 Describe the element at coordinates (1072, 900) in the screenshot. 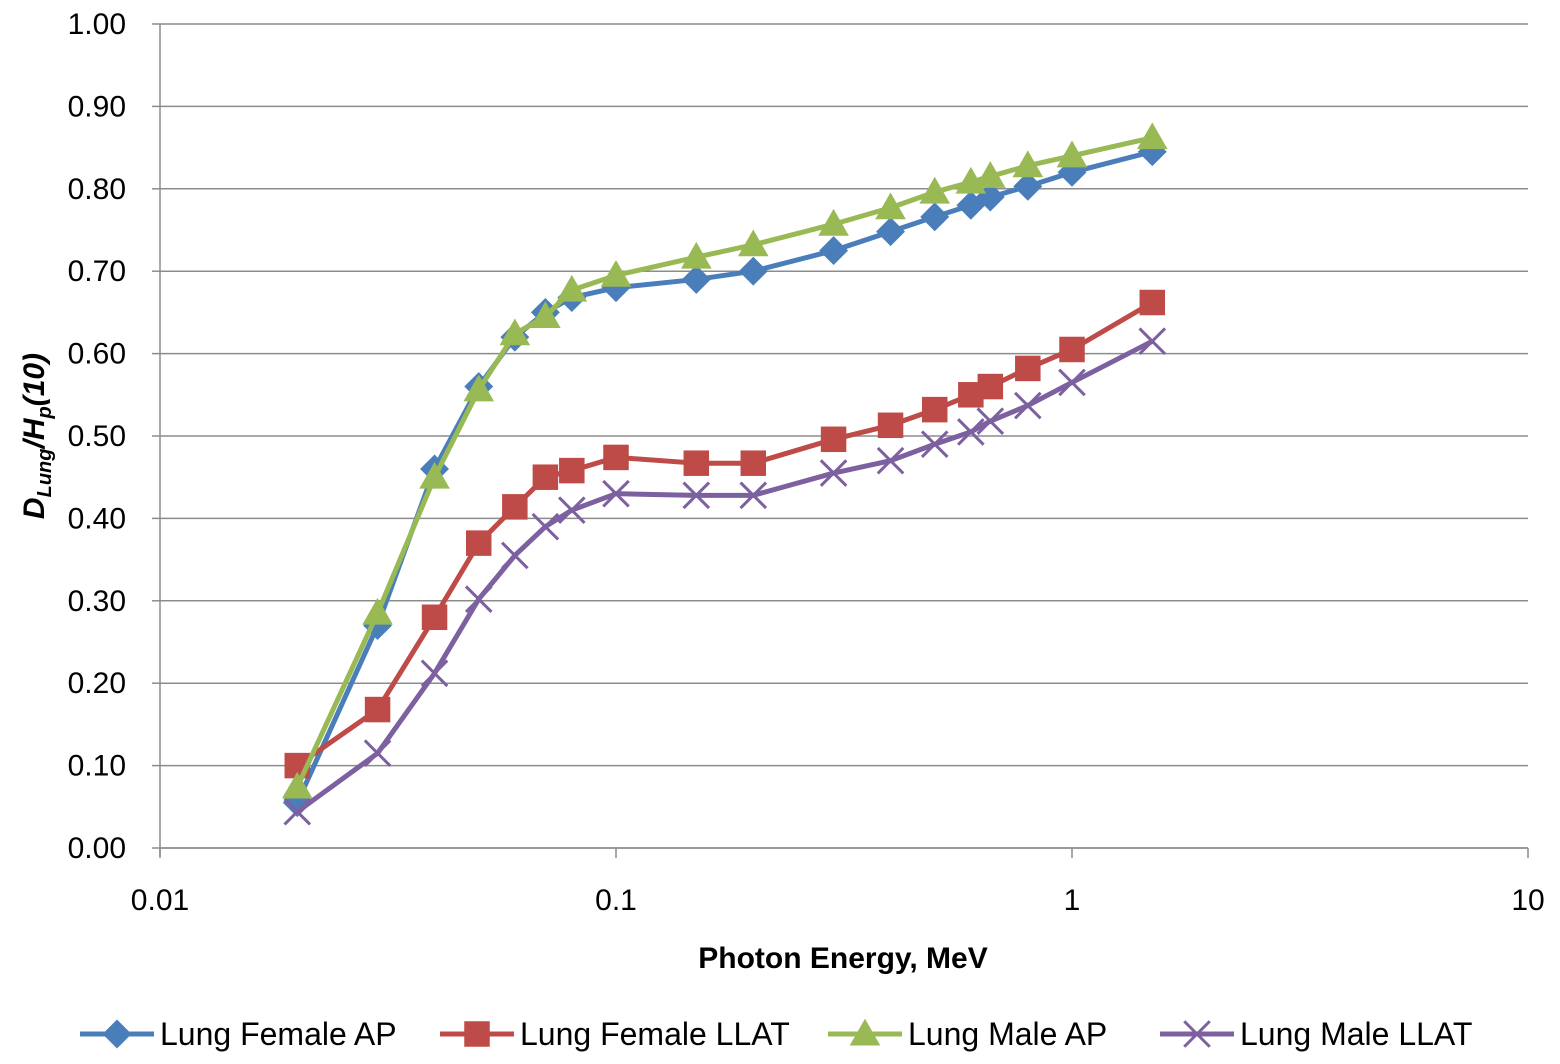

I see `x-tick-label: 1` at that location.